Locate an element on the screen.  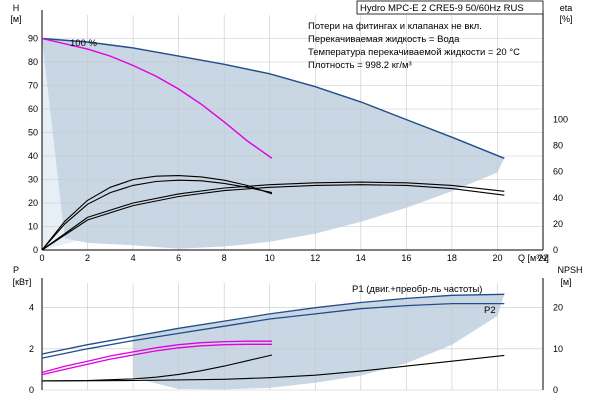
y-axis-unit-left-bottom: [кВт] is located at coordinates (22, 282).